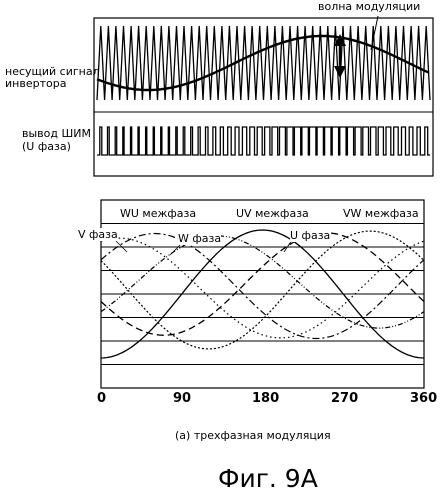 The height and width of the screenshot is (499, 444). What do you see at coordinates (121, 246) in the screenshot?
I see `label-pointer-v` at bounding box center [121, 246].